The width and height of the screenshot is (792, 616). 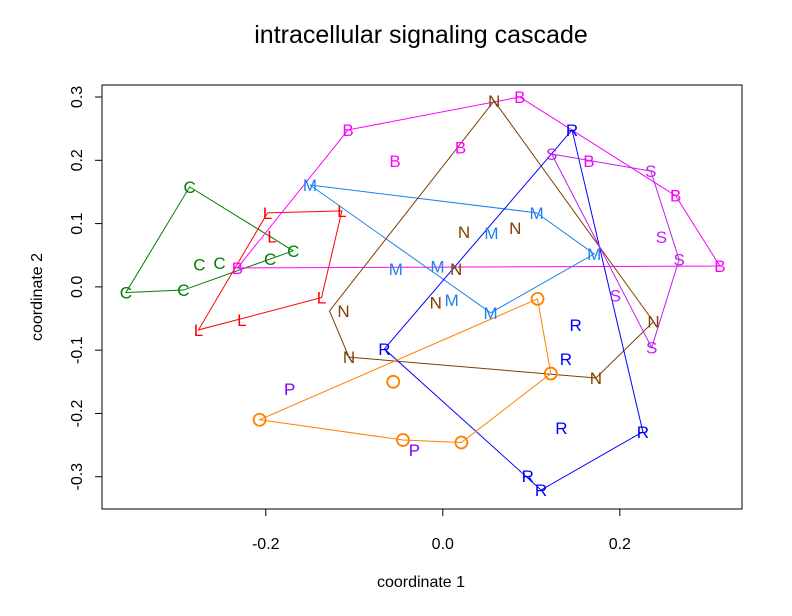 What do you see at coordinates (452, 249) in the screenshot?
I see `hull-M` at bounding box center [452, 249].